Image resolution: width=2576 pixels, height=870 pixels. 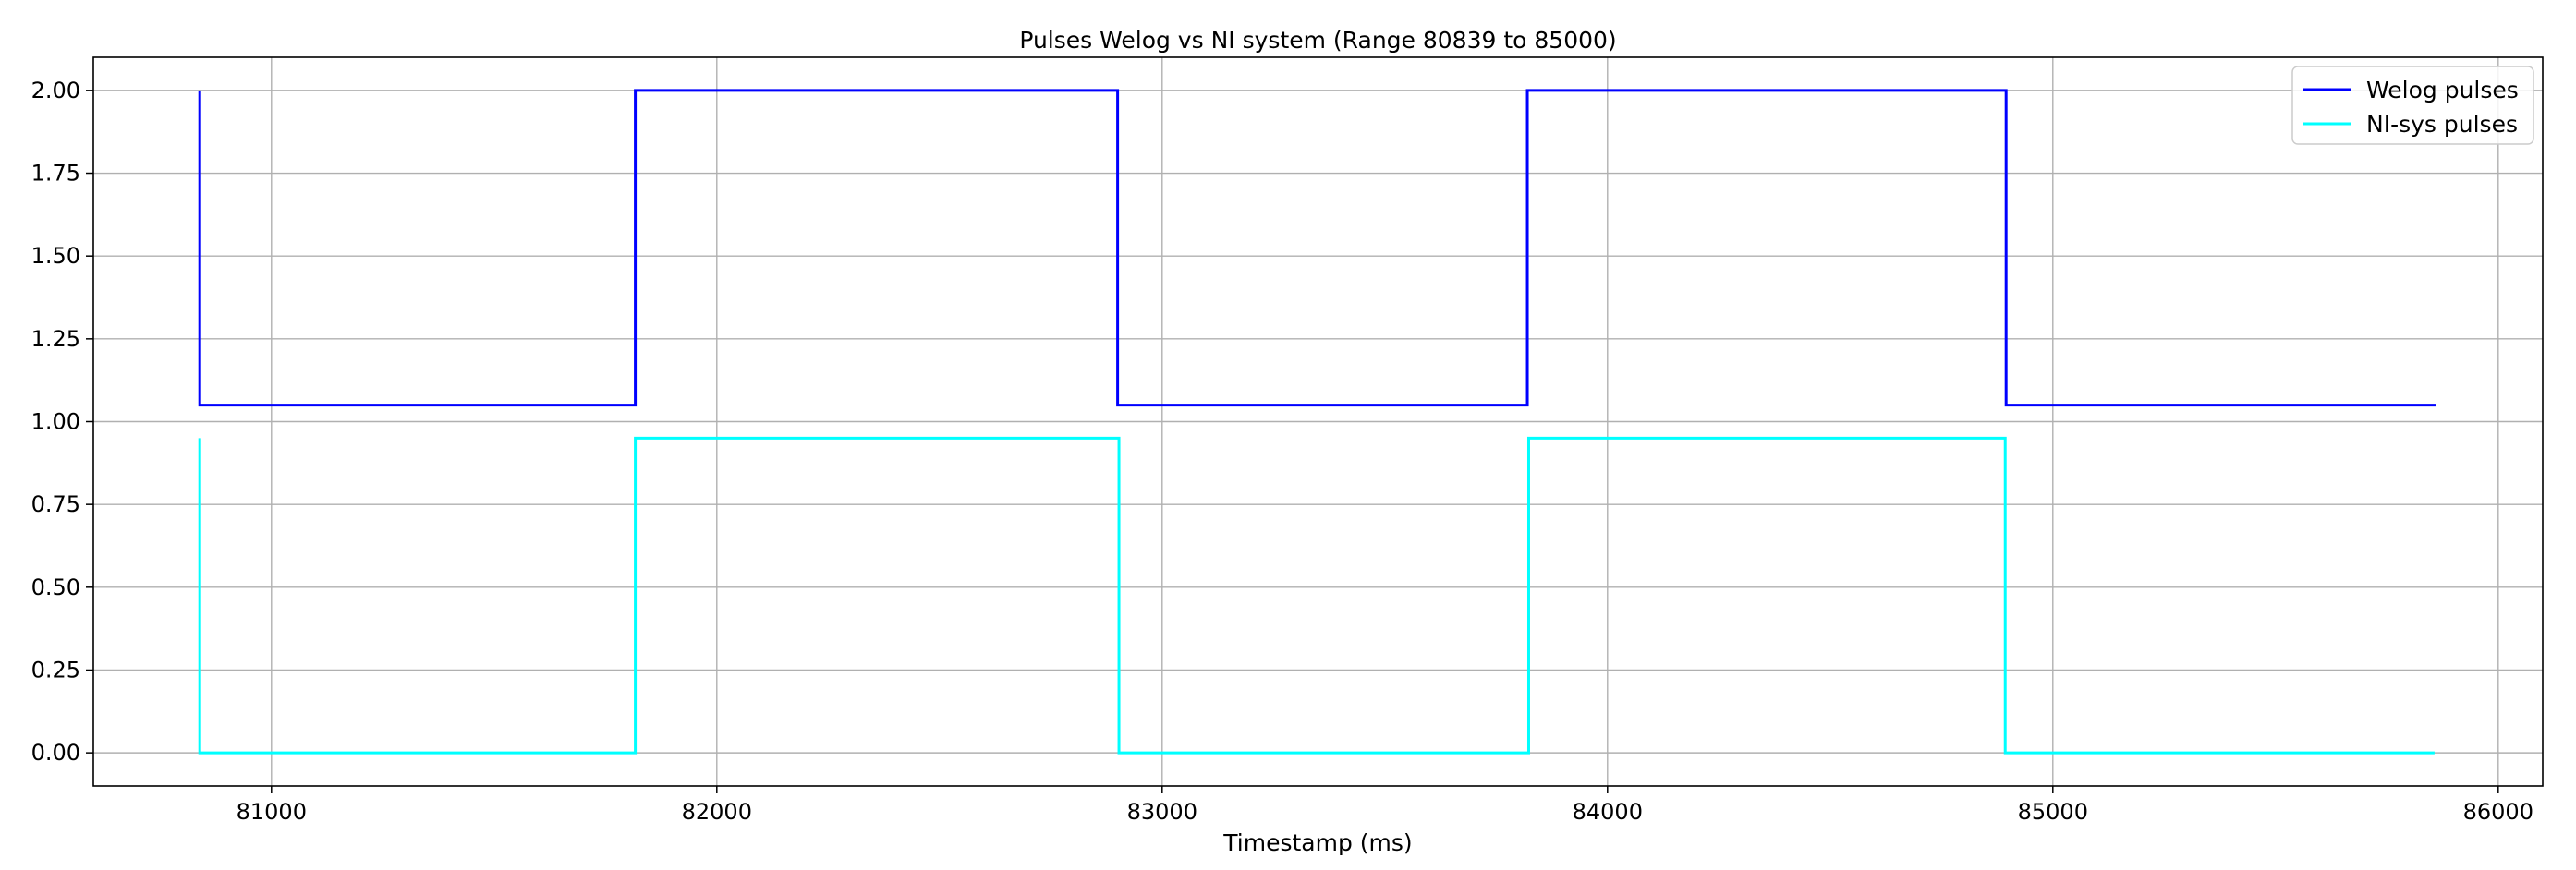 I want to click on x-tick-label: 85000, so click(x=2053, y=812).